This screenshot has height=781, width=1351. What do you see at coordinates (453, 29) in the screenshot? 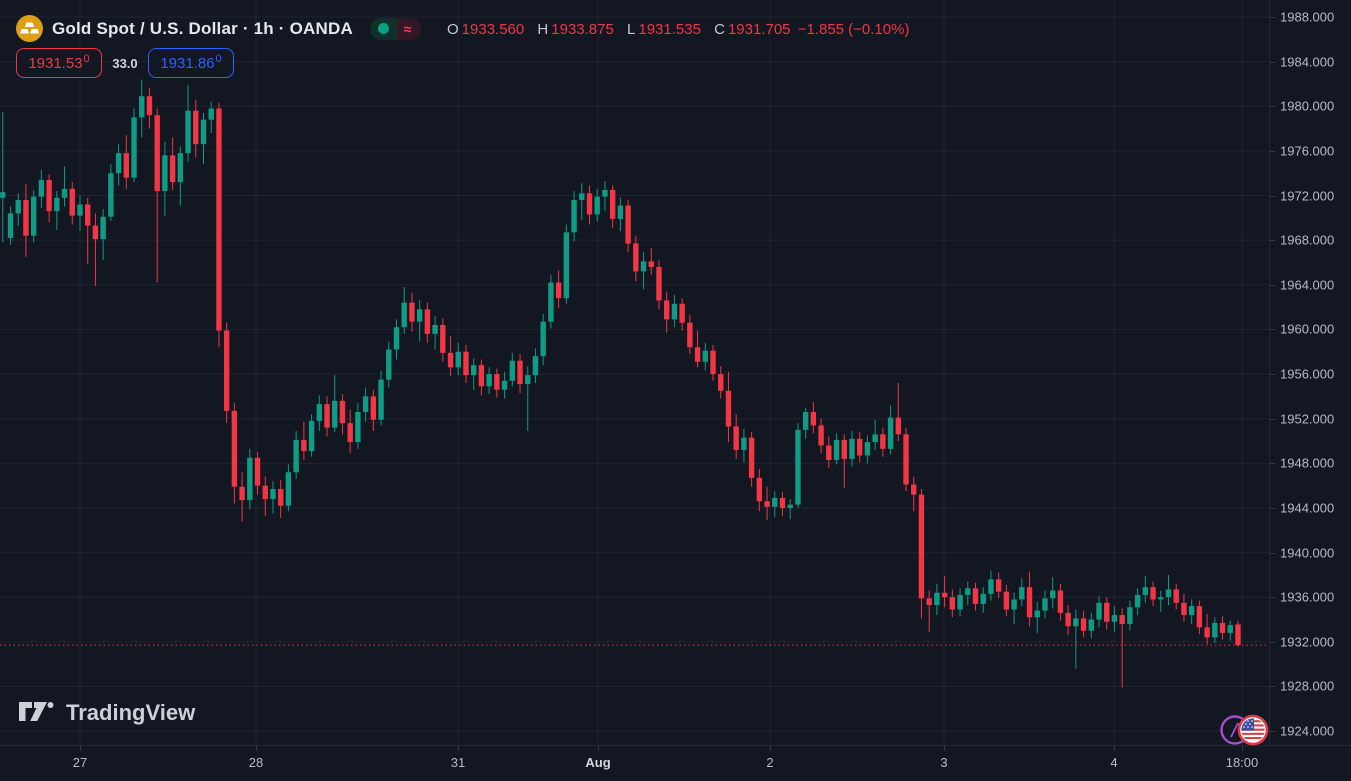
I see `open-label: O` at bounding box center [453, 29].